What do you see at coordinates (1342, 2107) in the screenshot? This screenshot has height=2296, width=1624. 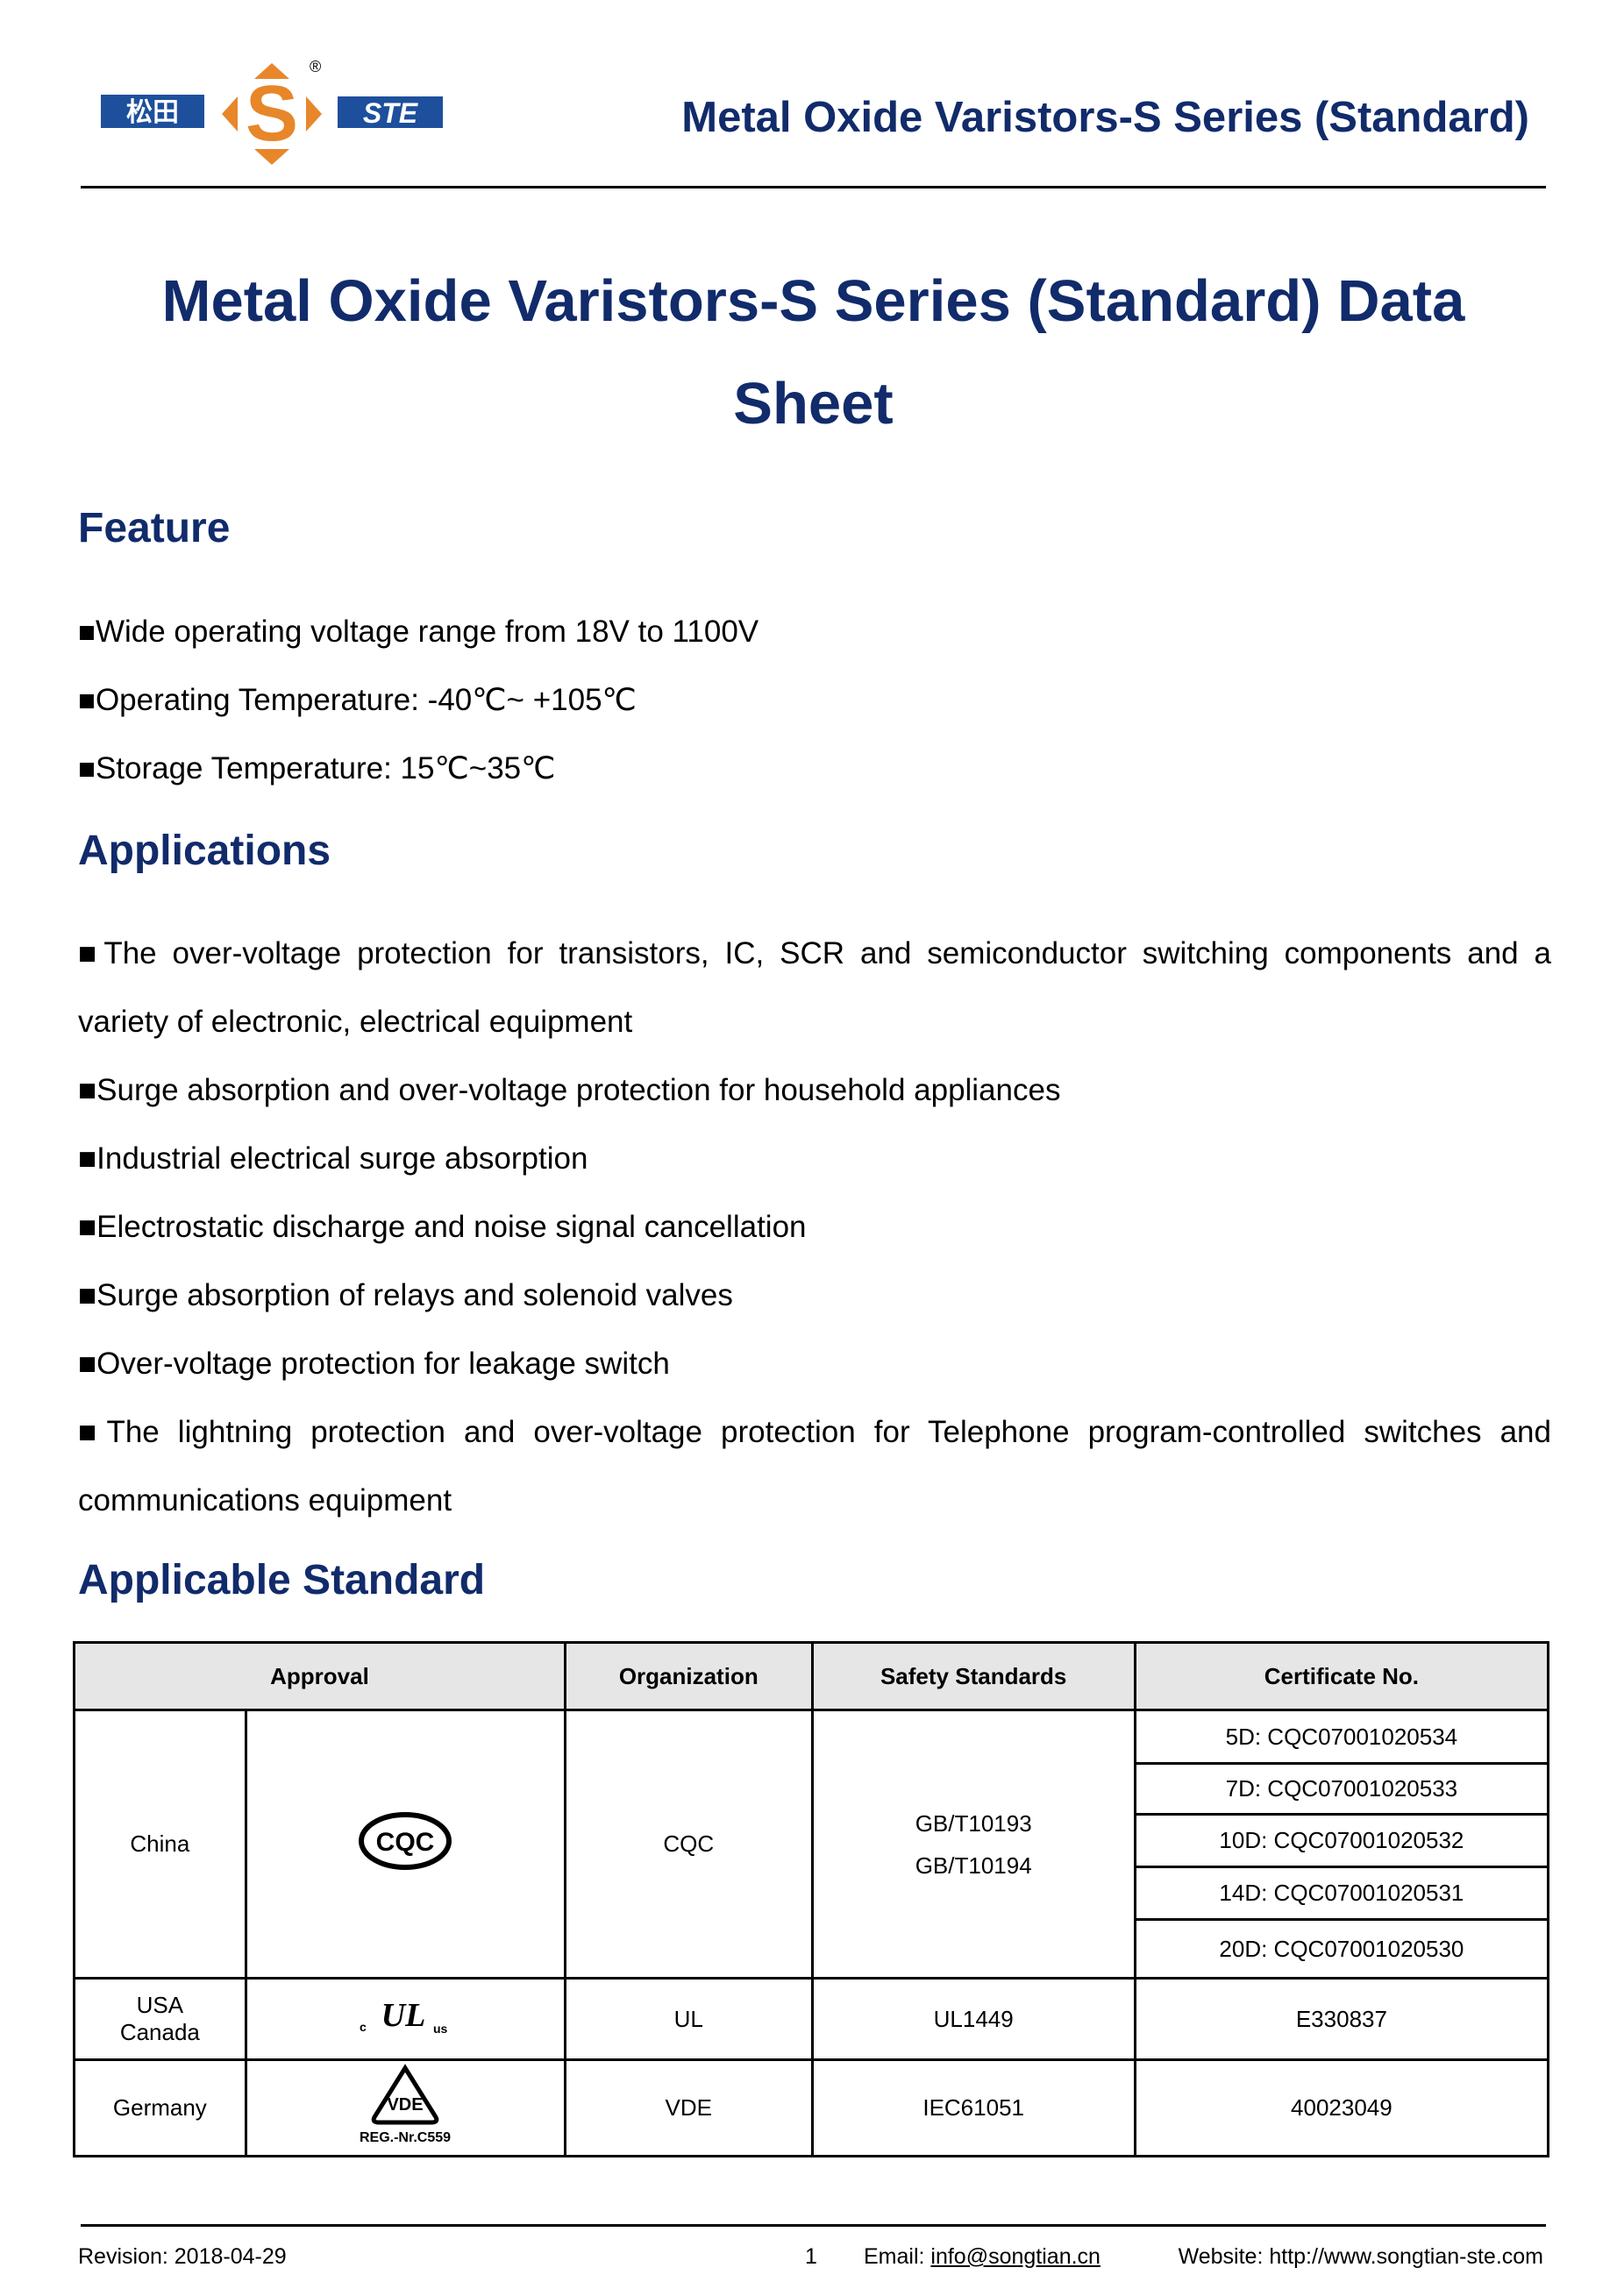 I see `certificate-cell: 40023049` at bounding box center [1342, 2107].